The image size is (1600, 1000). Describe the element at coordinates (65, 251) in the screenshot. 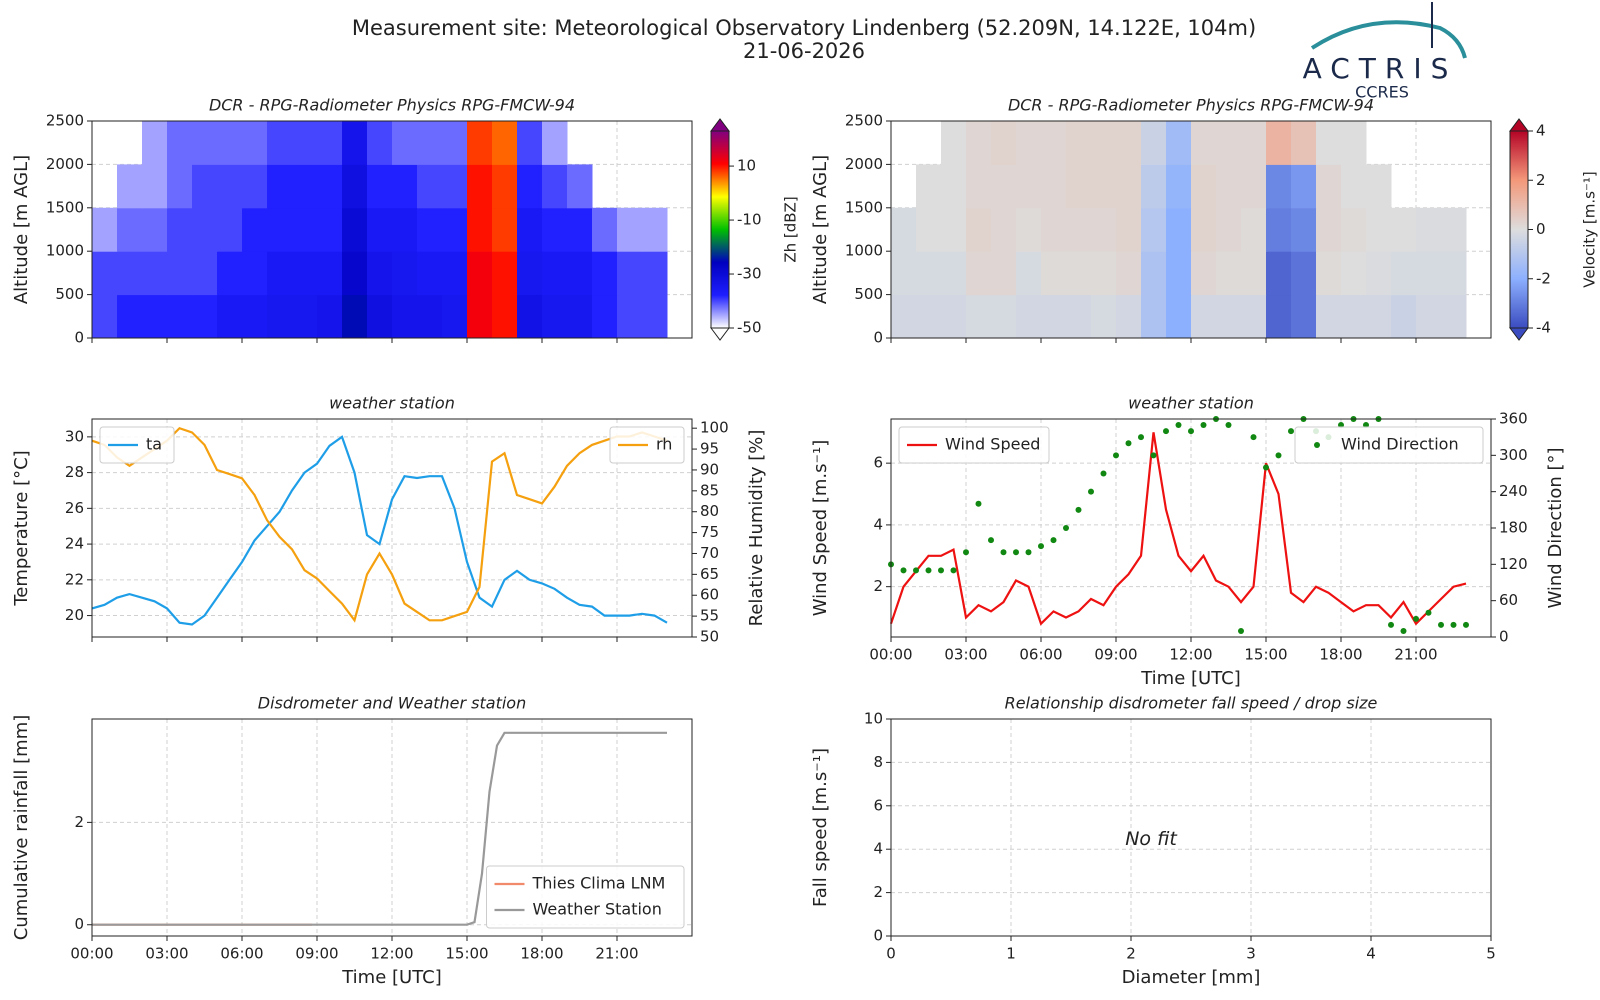

I see `y-tick-label: 1000` at that location.